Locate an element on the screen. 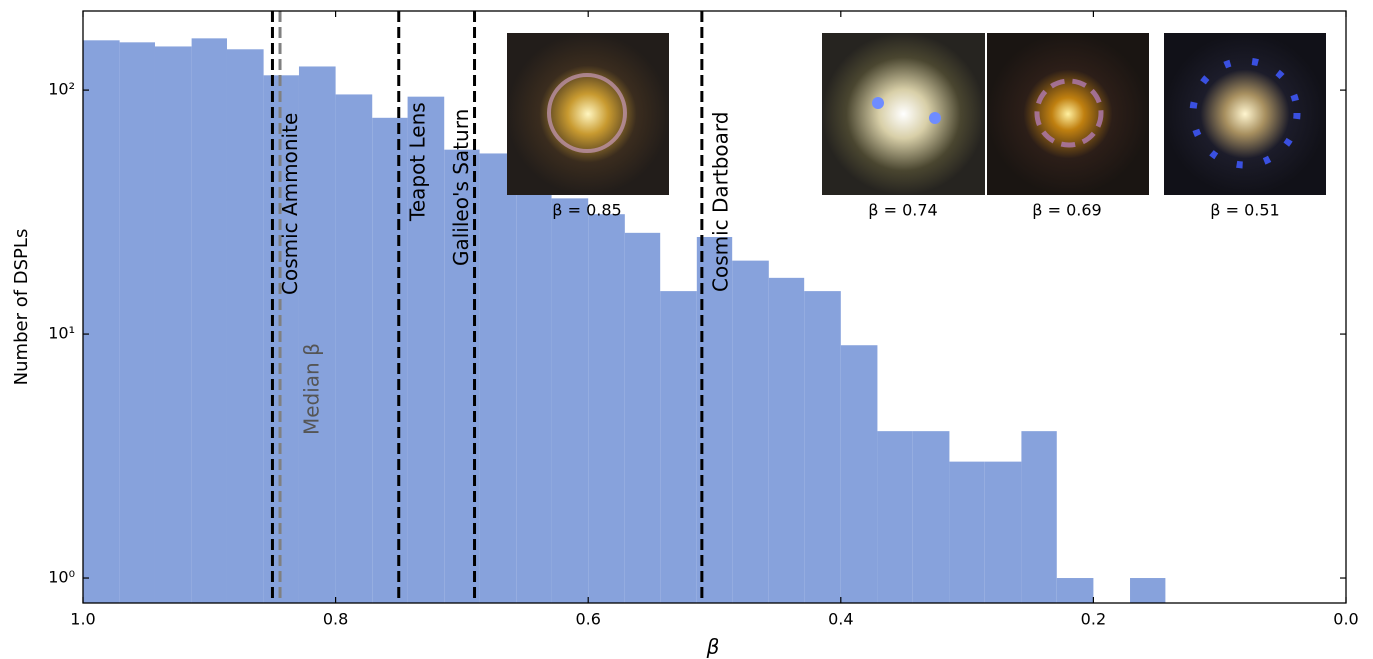 The image size is (1373, 659). y-tick-label: 10² is located at coordinates (61, 89).